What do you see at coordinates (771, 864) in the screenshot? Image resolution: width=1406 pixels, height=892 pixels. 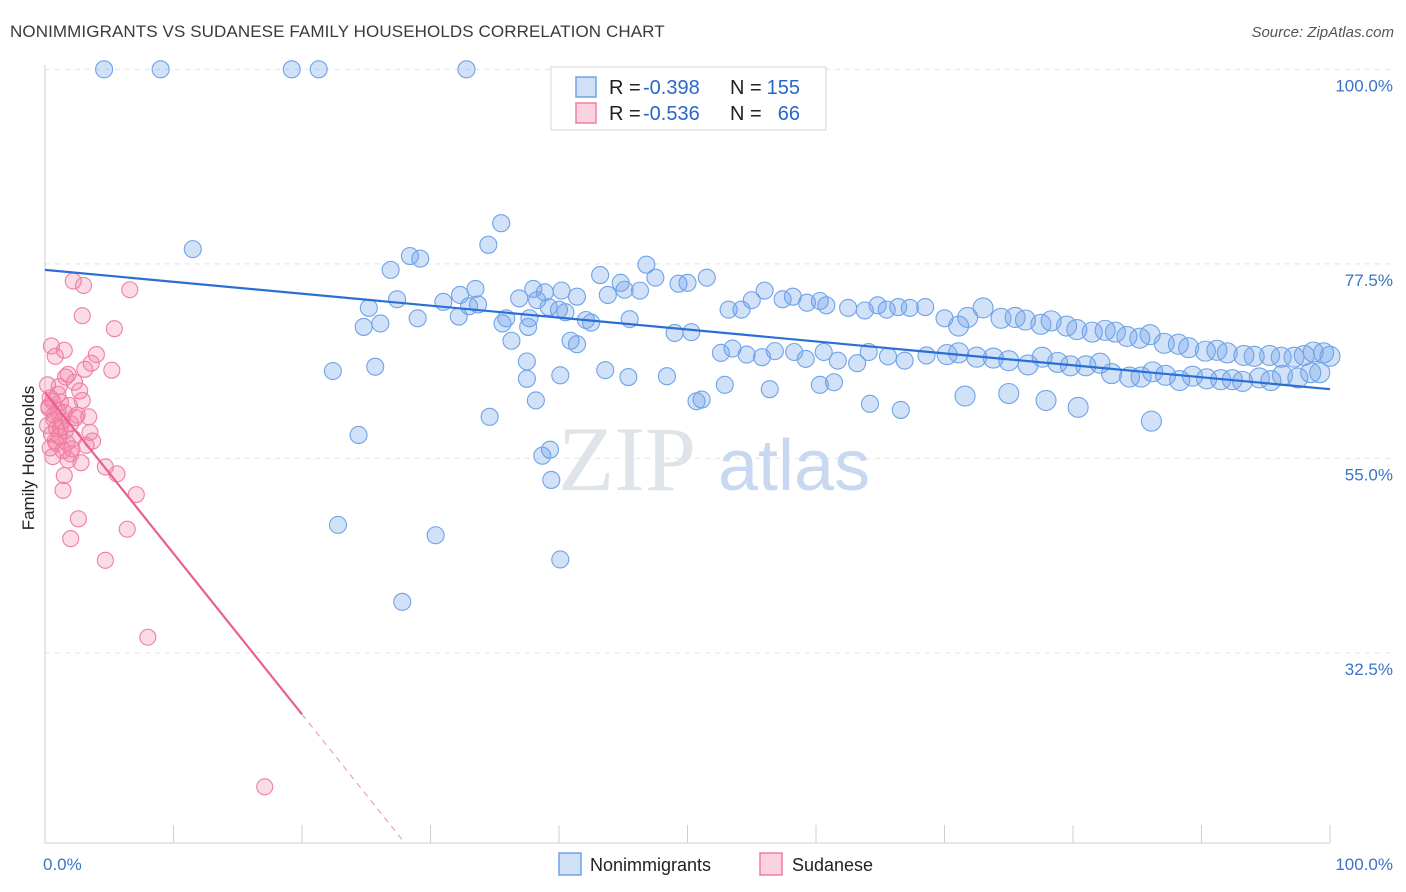 I see `bottom-legend-swatch-sudanese` at bounding box center [771, 864].